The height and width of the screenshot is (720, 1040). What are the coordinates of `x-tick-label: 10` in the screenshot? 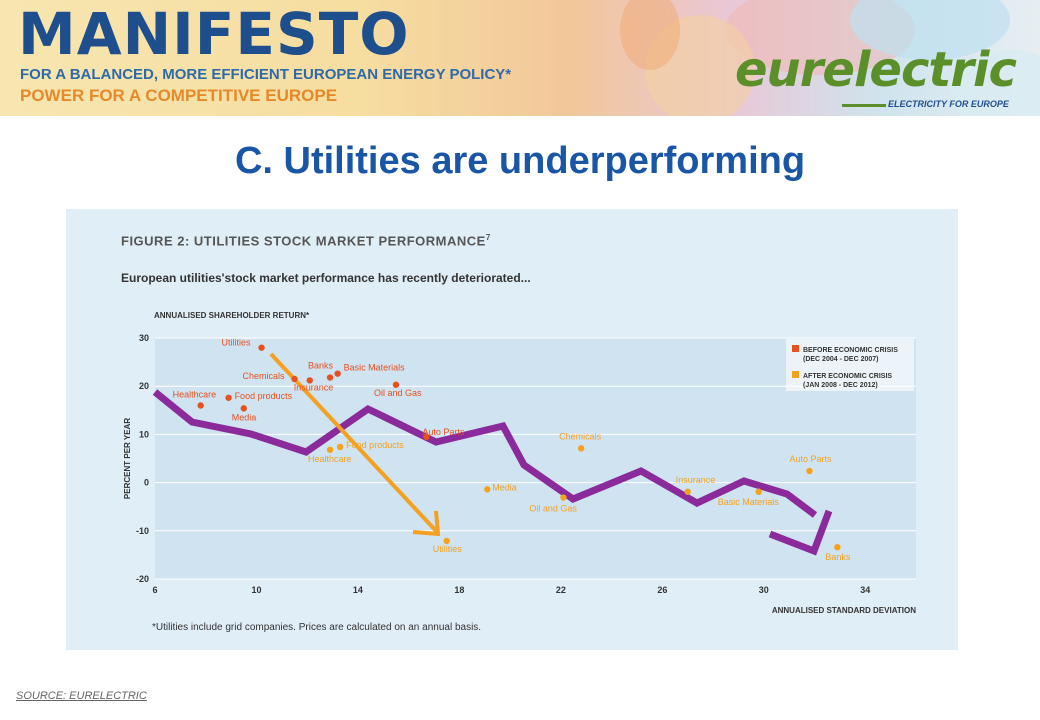 It's located at (256, 590).